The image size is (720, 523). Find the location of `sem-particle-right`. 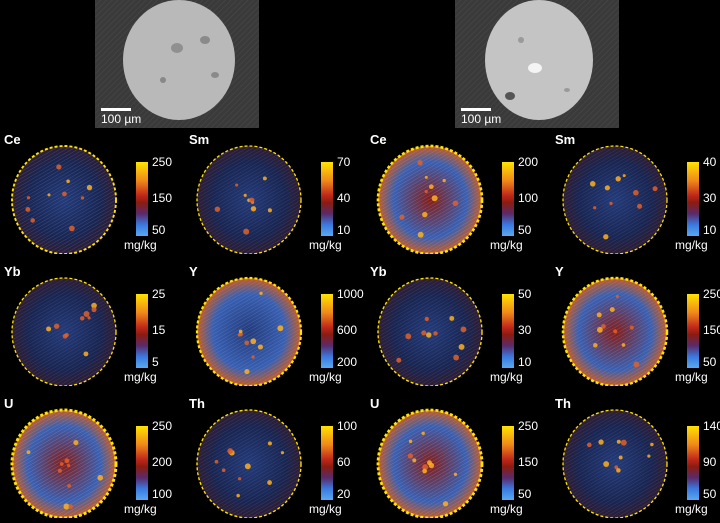

sem-particle-right is located at coordinates (537, 64).